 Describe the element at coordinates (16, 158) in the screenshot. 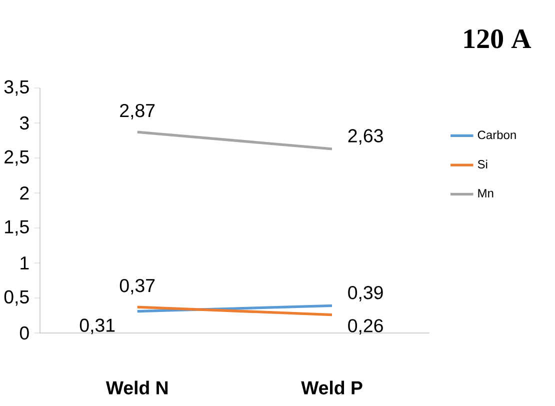

I see `y-tick-label: 2,5` at that location.